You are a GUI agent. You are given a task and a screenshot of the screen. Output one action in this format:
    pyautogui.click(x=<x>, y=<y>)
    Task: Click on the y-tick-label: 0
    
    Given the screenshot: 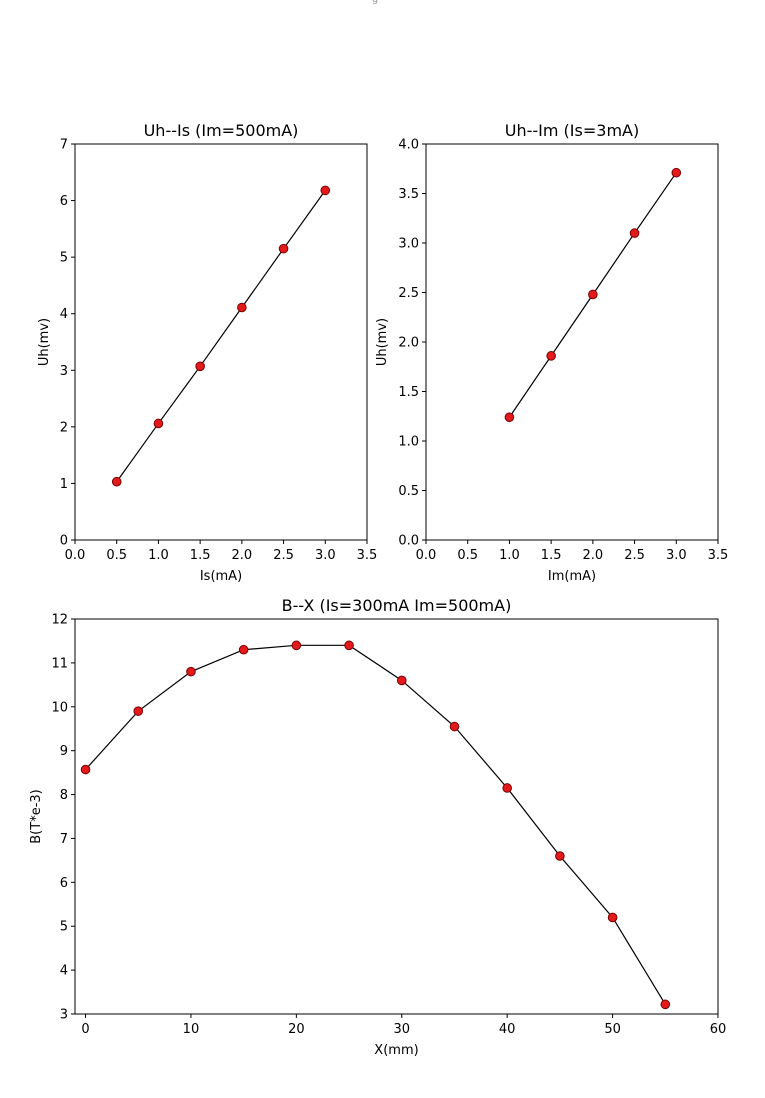 What is the action you would take?
    pyautogui.click(x=64, y=541)
    